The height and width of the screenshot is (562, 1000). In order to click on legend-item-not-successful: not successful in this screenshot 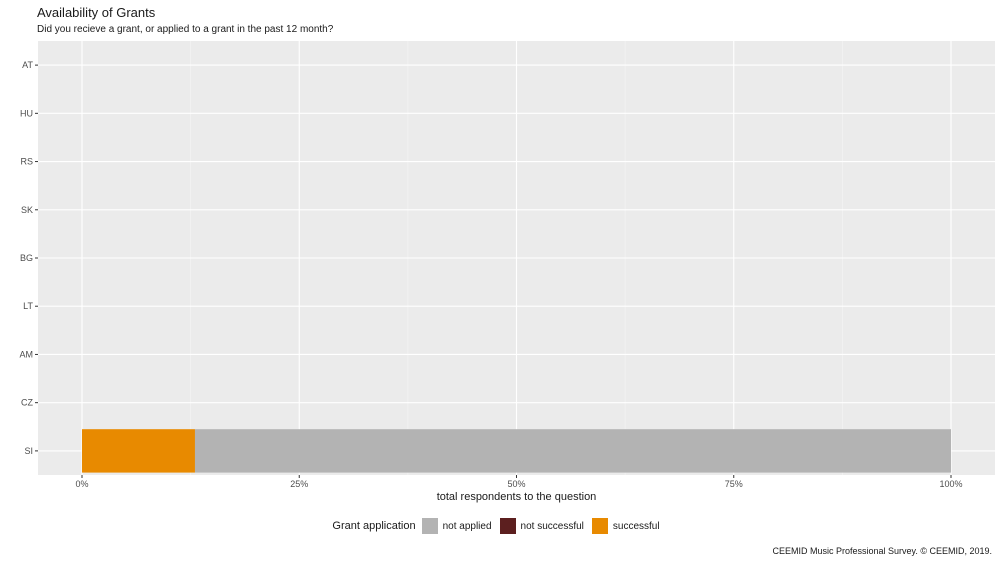, I will do `click(541, 526)`.